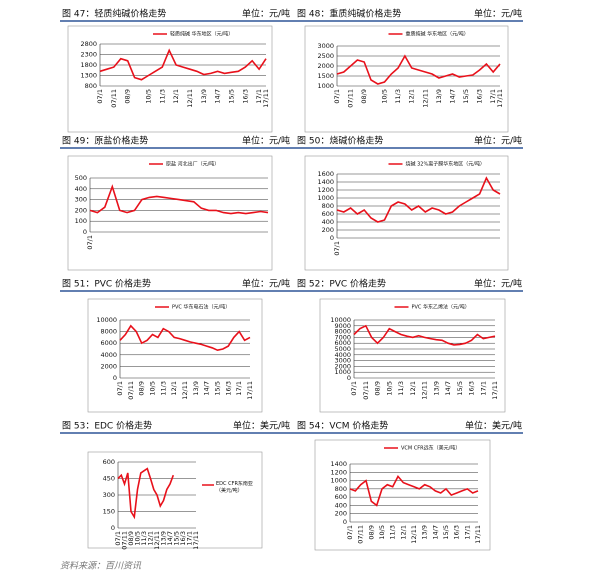 This screenshot has width=595, height=580. I want to click on x-tick-label: 17/11, so click(196, 540).